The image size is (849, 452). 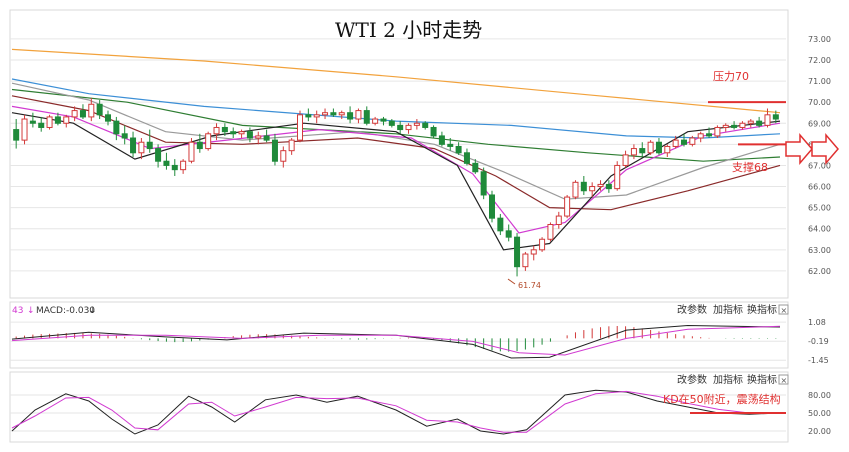 I want to click on resistance-label: 压力70, so click(x=731, y=76).